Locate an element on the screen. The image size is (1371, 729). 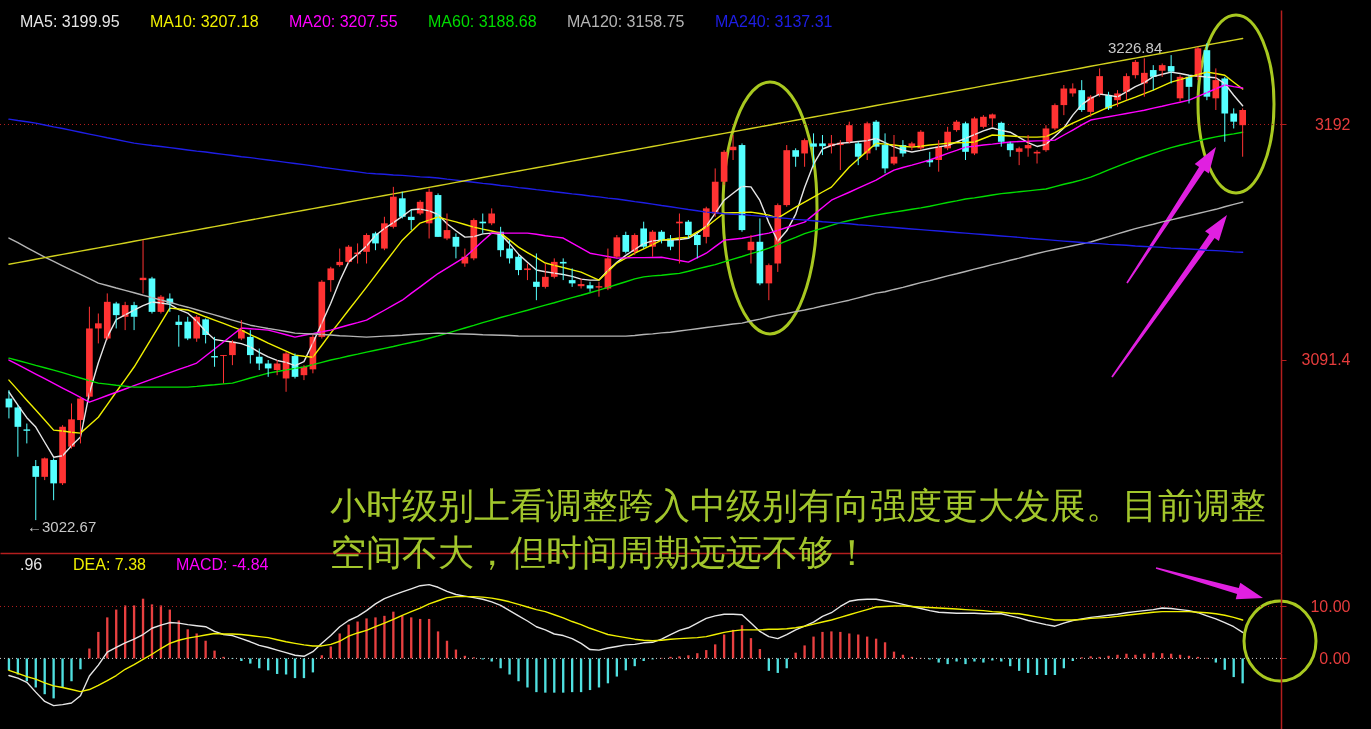
text: MA240: 3137.31 is located at coordinates (774, 21).